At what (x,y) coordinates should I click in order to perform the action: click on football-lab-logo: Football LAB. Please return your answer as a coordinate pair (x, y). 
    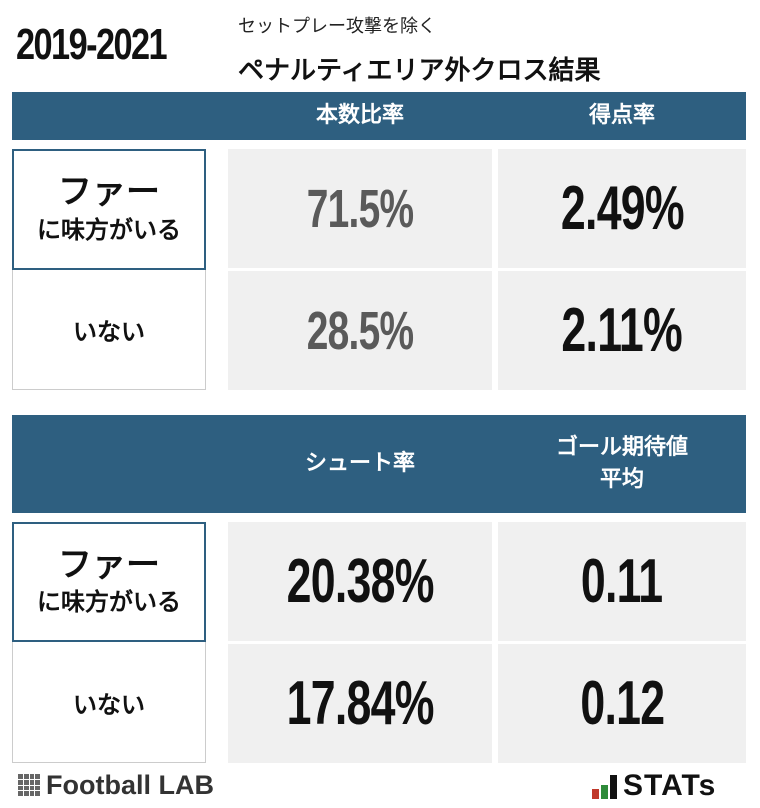
    Looking at the image, I should click on (116, 785).